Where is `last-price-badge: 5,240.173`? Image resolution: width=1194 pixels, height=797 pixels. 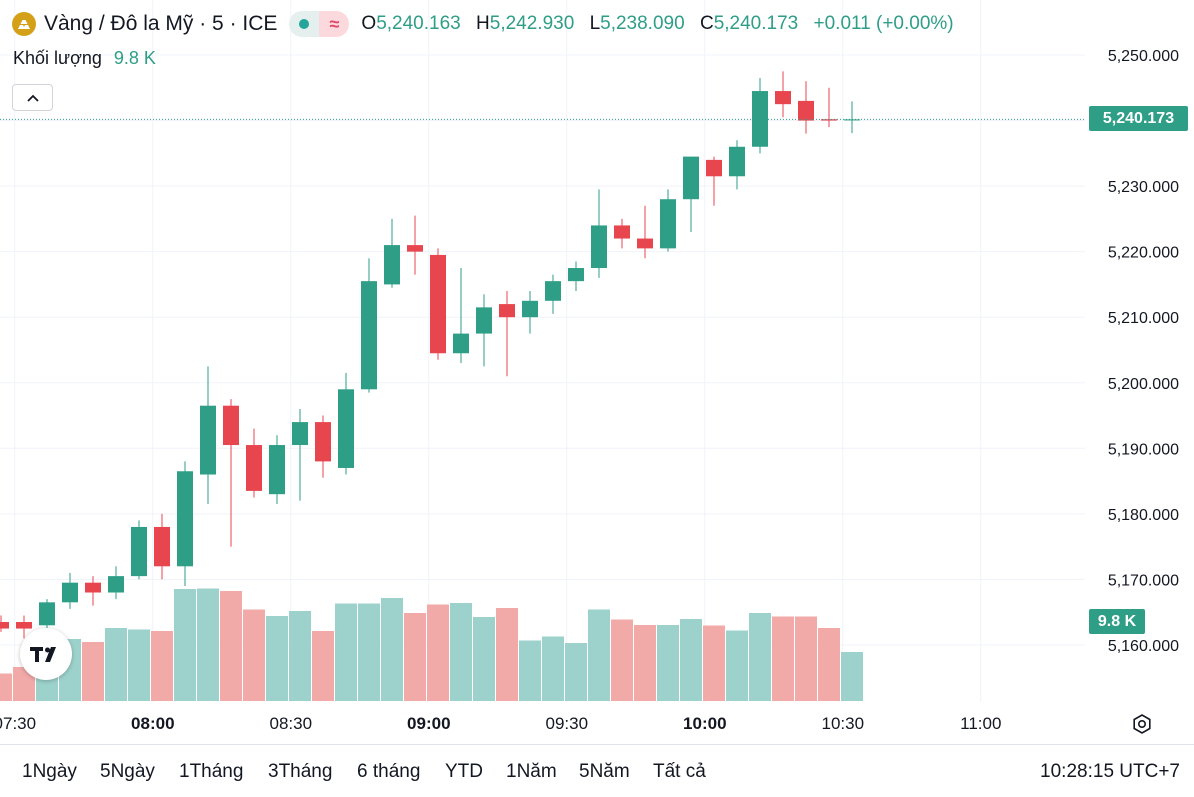
last-price-badge: 5,240.173 is located at coordinates (1138, 118).